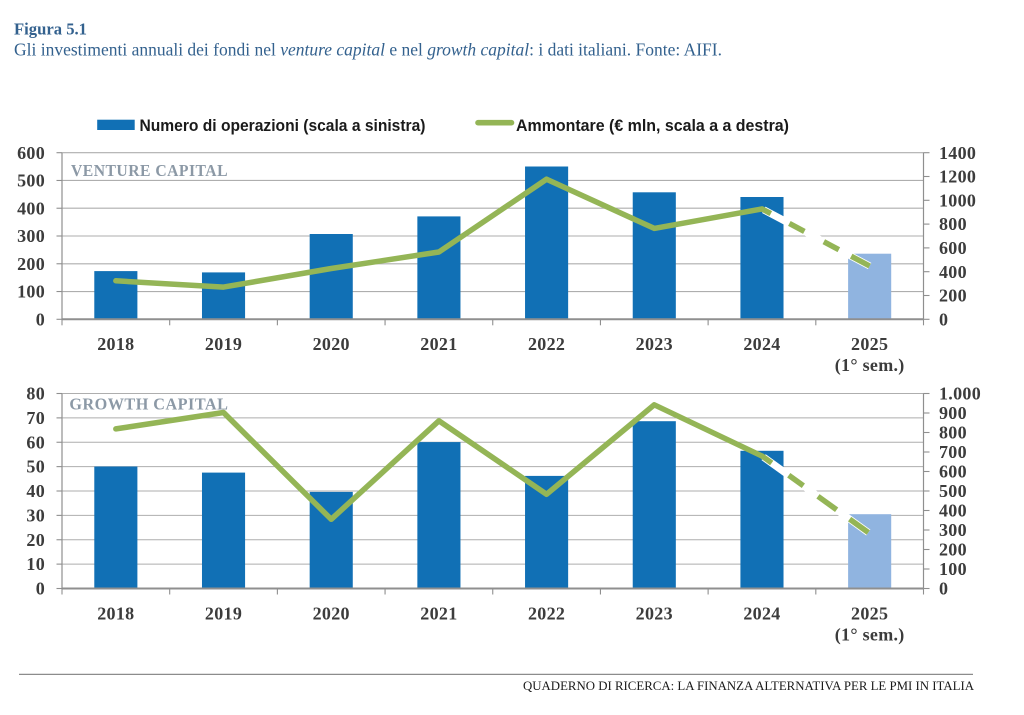 The width and height of the screenshot is (1024, 715). I want to click on svg-text: 700, so click(953, 452).